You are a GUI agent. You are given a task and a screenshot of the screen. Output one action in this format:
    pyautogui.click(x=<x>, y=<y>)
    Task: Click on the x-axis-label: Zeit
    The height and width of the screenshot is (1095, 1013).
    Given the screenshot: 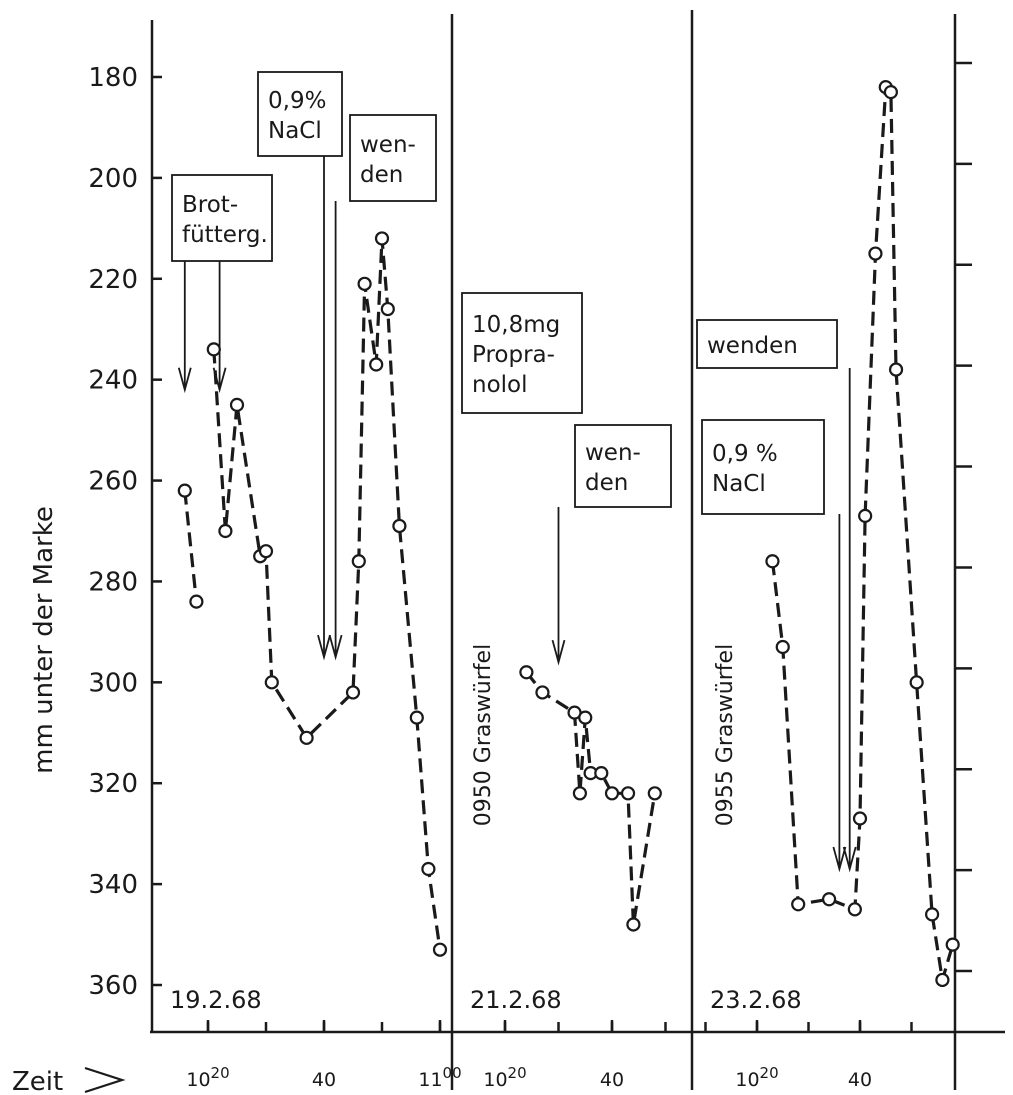 What is the action you would take?
    pyautogui.click(x=37, y=1081)
    